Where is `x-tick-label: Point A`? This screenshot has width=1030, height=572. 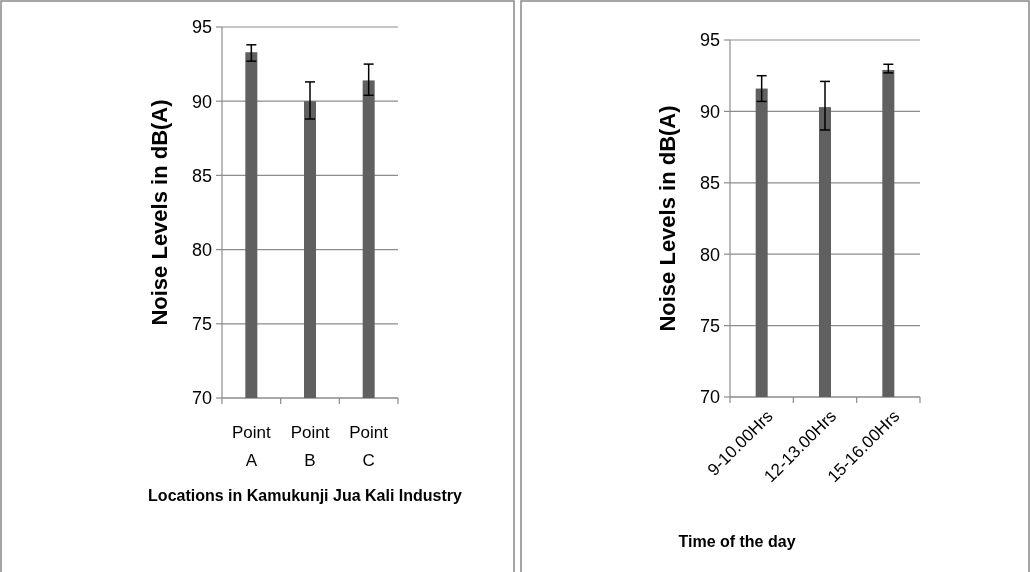
x-tick-label: Point A is located at coordinates (251, 446).